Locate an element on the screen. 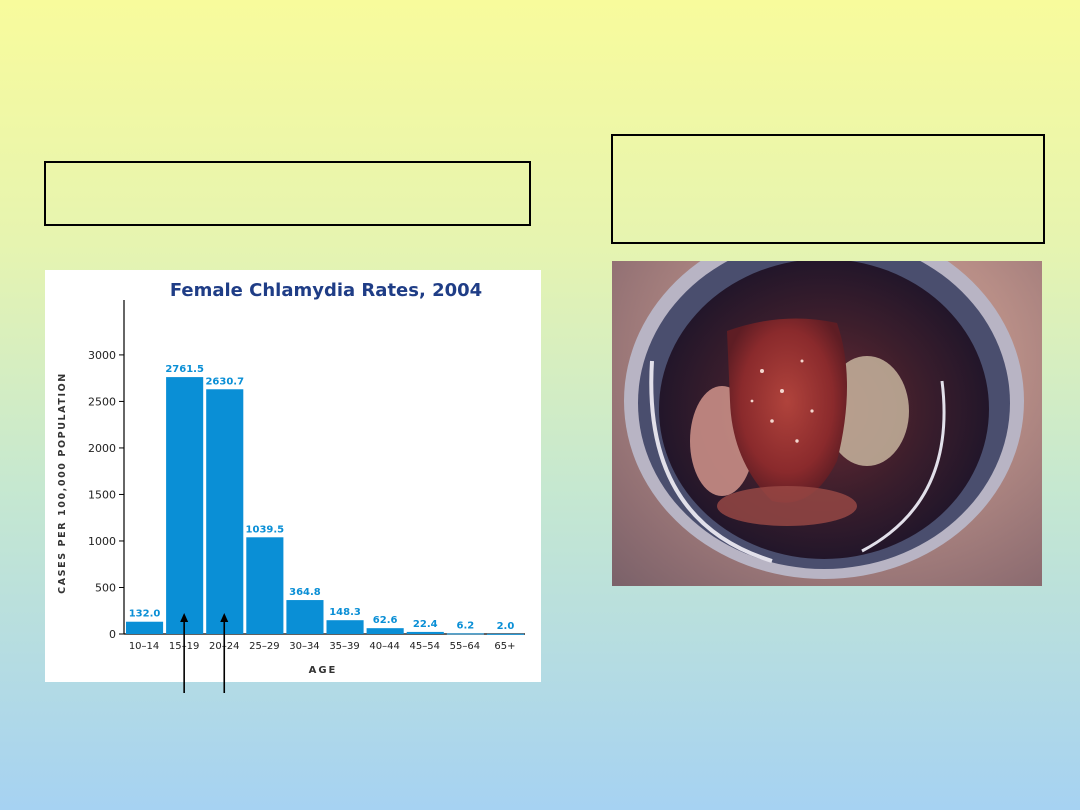 This screenshot has height=810, width=1080. text-box-right is located at coordinates (828, 189).